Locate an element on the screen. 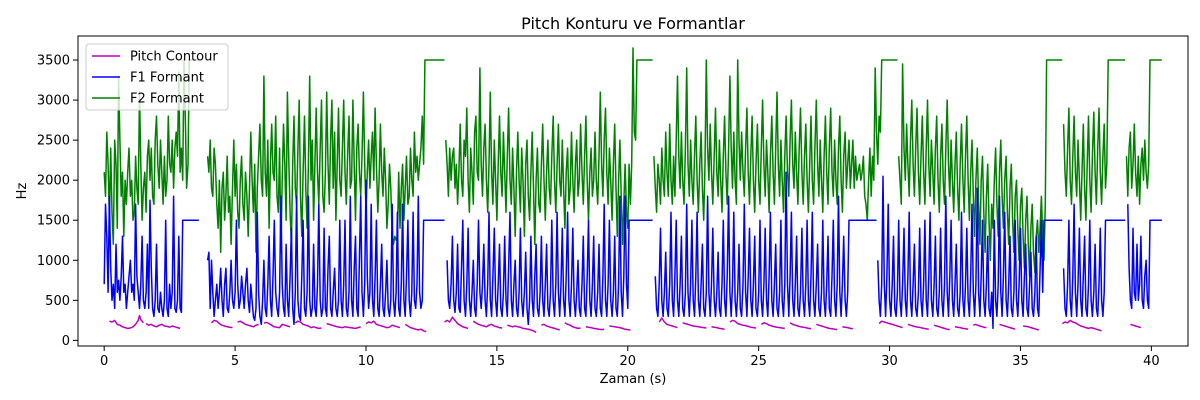  x-tick-label: 0 is located at coordinates (104, 361).